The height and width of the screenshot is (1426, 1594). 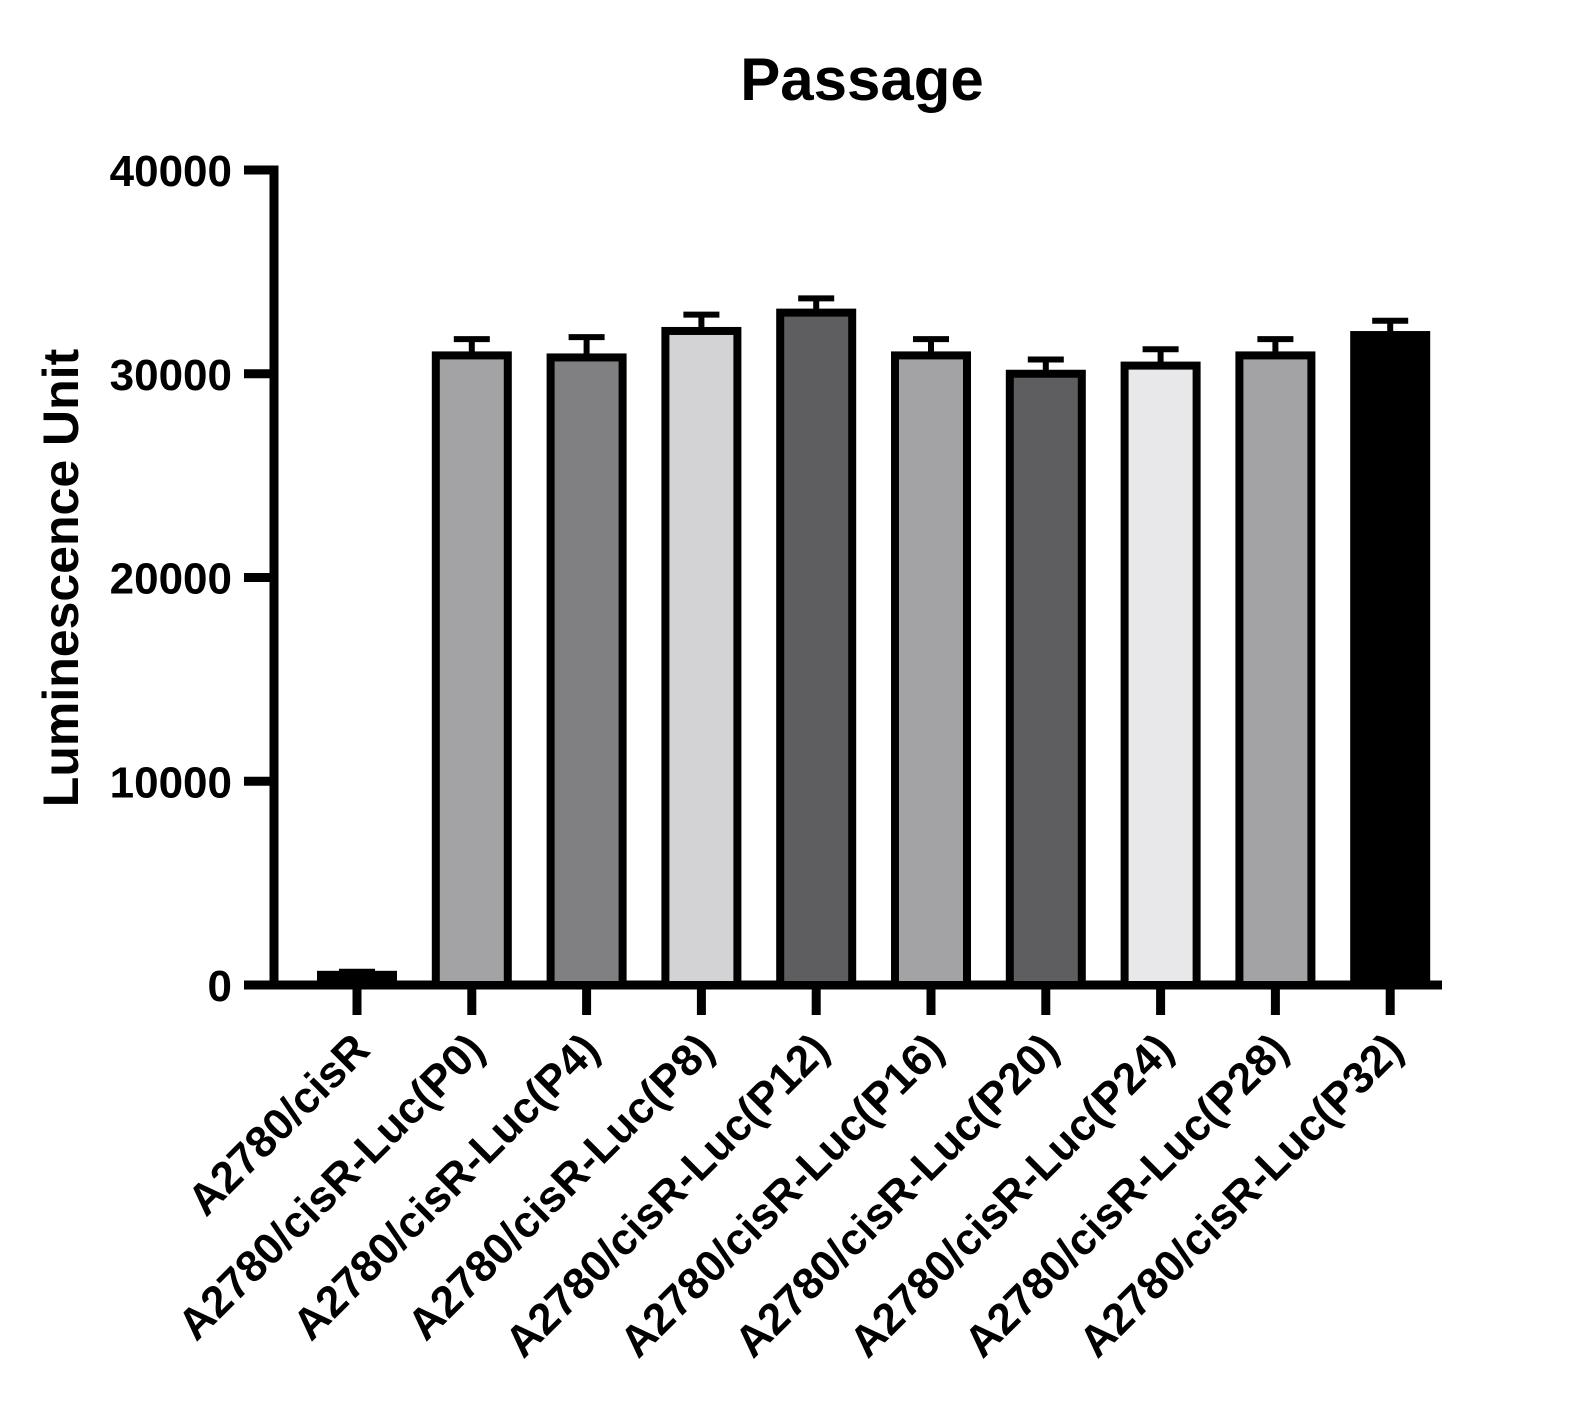 I want to click on y-tick-label: 10000, so click(x=171, y=782).